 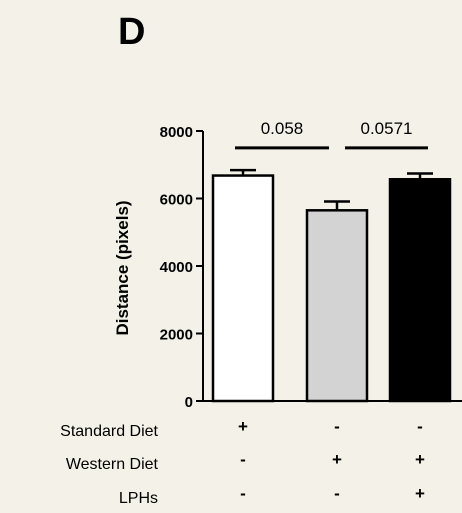 What do you see at coordinates (112, 464) in the screenshot?
I see `condition-label: Western Diet` at bounding box center [112, 464].